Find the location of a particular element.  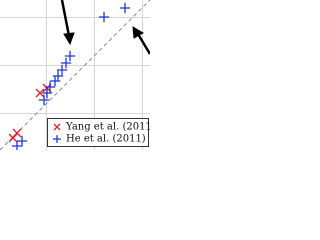

legend: Yang et al. (2011)He et al. (2011) is located at coordinates (98, 132).